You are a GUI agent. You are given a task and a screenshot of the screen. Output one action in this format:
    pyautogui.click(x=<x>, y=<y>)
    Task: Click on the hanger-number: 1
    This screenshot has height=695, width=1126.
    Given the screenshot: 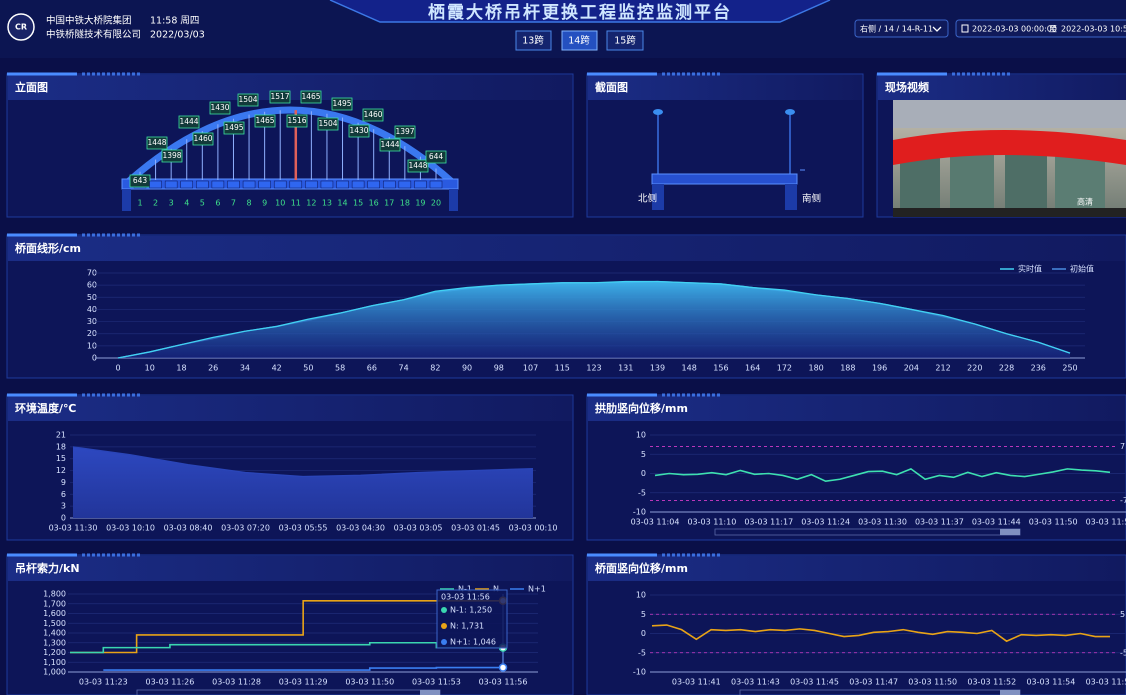 What is the action you would take?
    pyautogui.click(x=139, y=203)
    